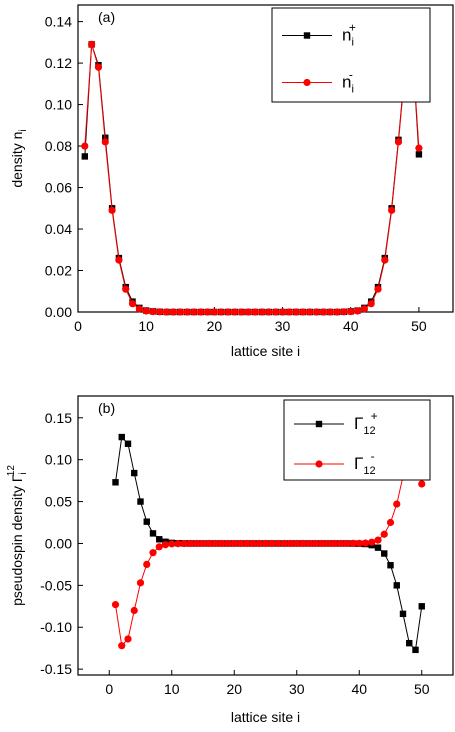  What do you see at coordinates (58, 22) in the screenshot?
I see `y-tick-label: 0.14` at bounding box center [58, 22].